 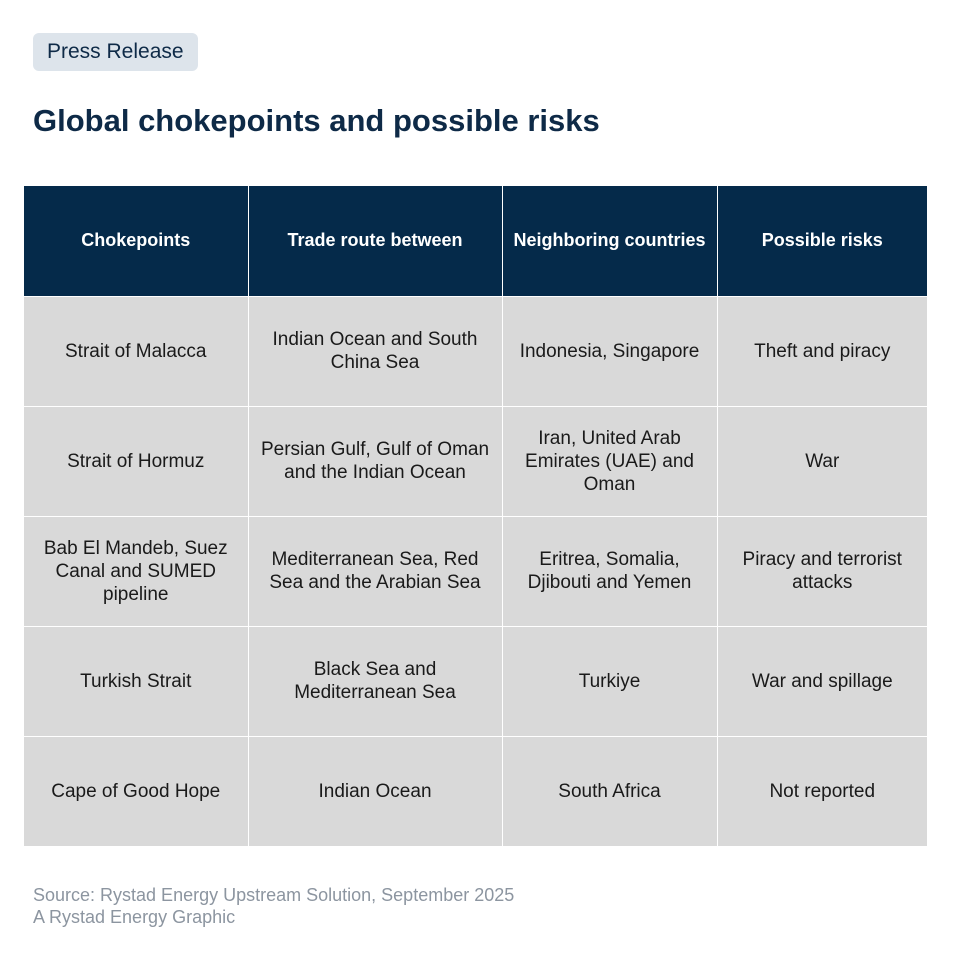 What do you see at coordinates (134, 917) in the screenshot?
I see `credit-note: A Rystad Energy Graphic` at bounding box center [134, 917].